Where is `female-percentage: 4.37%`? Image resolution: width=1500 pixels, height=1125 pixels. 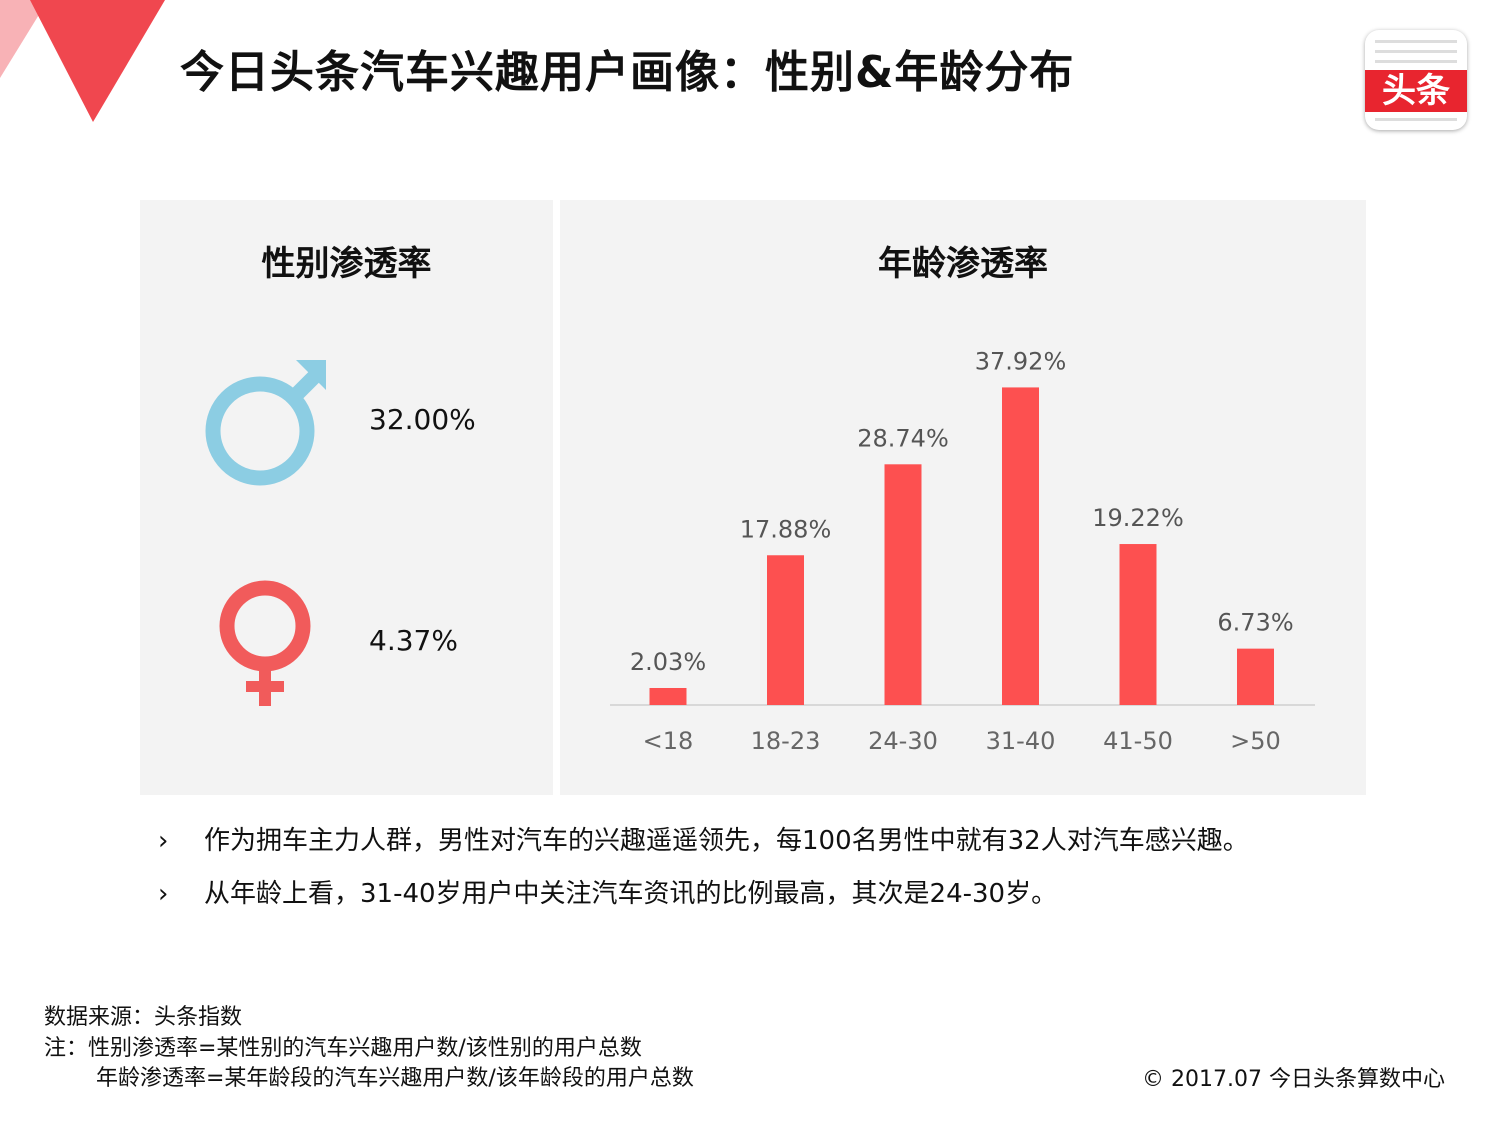
female-percentage: 4.37% is located at coordinates (413, 640).